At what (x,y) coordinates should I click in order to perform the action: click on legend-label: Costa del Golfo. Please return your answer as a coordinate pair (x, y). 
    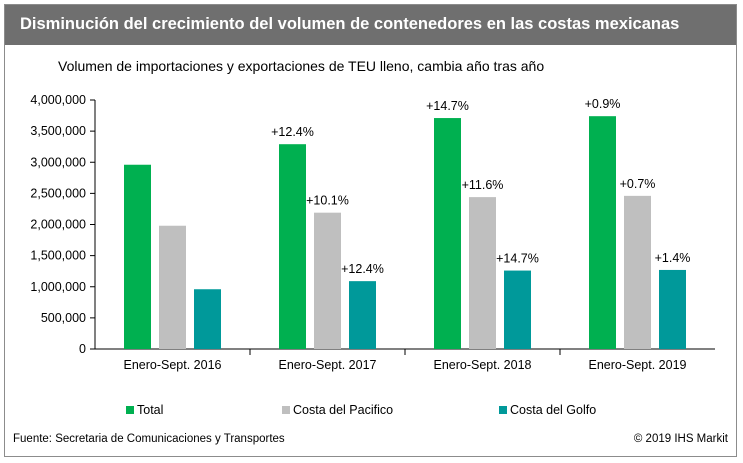
    Looking at the image, I should click on (553, 410).